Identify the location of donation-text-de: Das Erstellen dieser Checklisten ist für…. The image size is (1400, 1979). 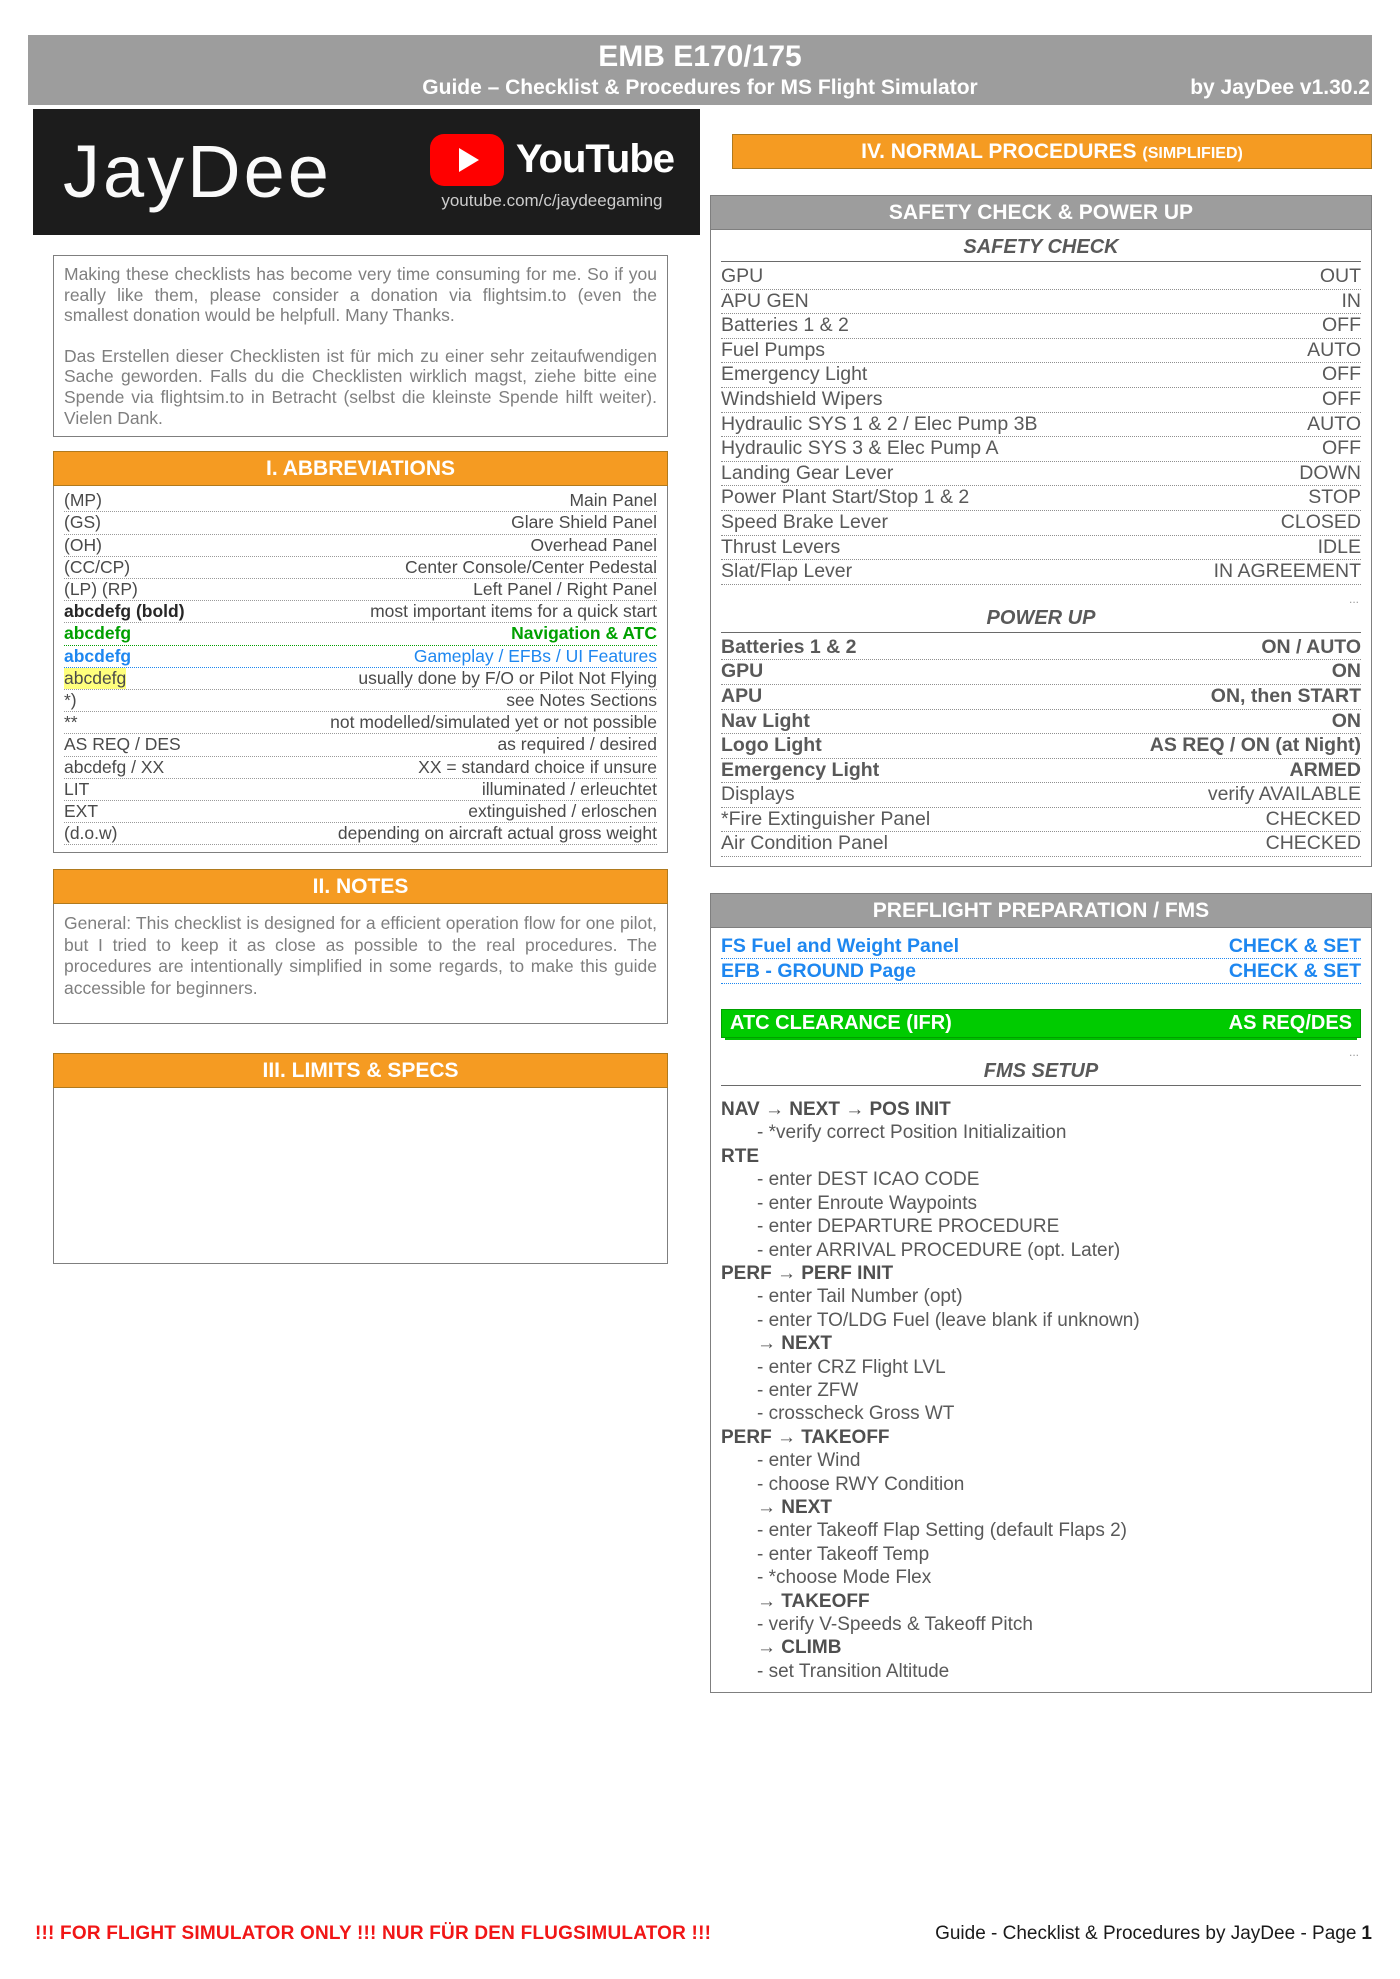
(360, 386).